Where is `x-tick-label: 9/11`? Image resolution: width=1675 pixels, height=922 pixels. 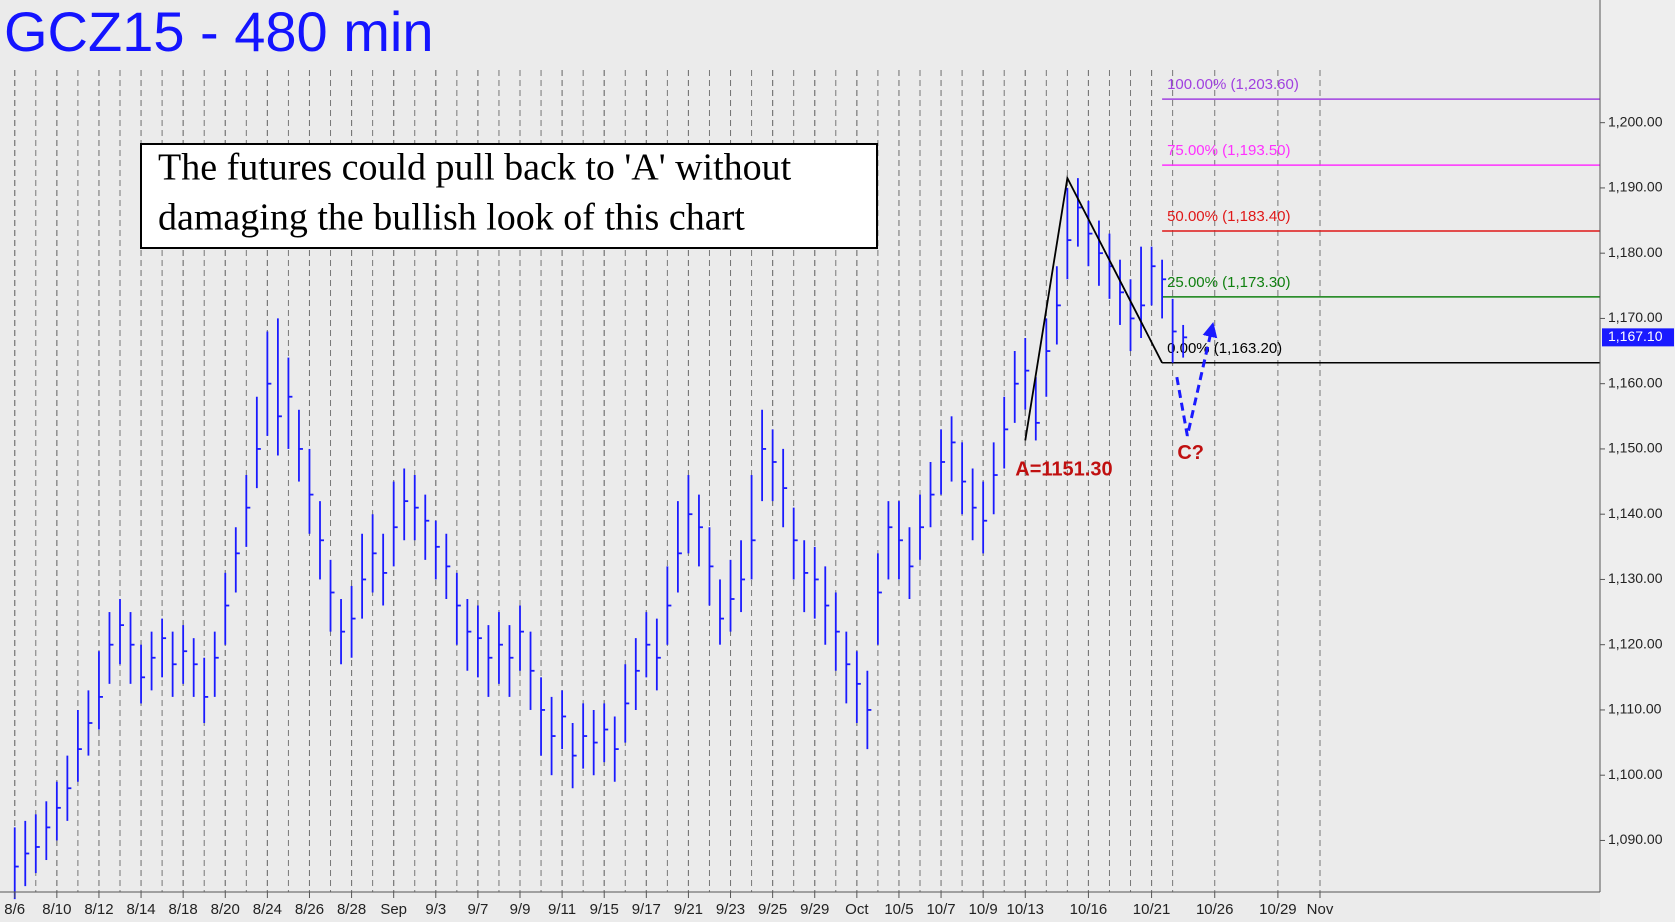
x-tick-label: 9/11 is located at coordinates (562, 909).